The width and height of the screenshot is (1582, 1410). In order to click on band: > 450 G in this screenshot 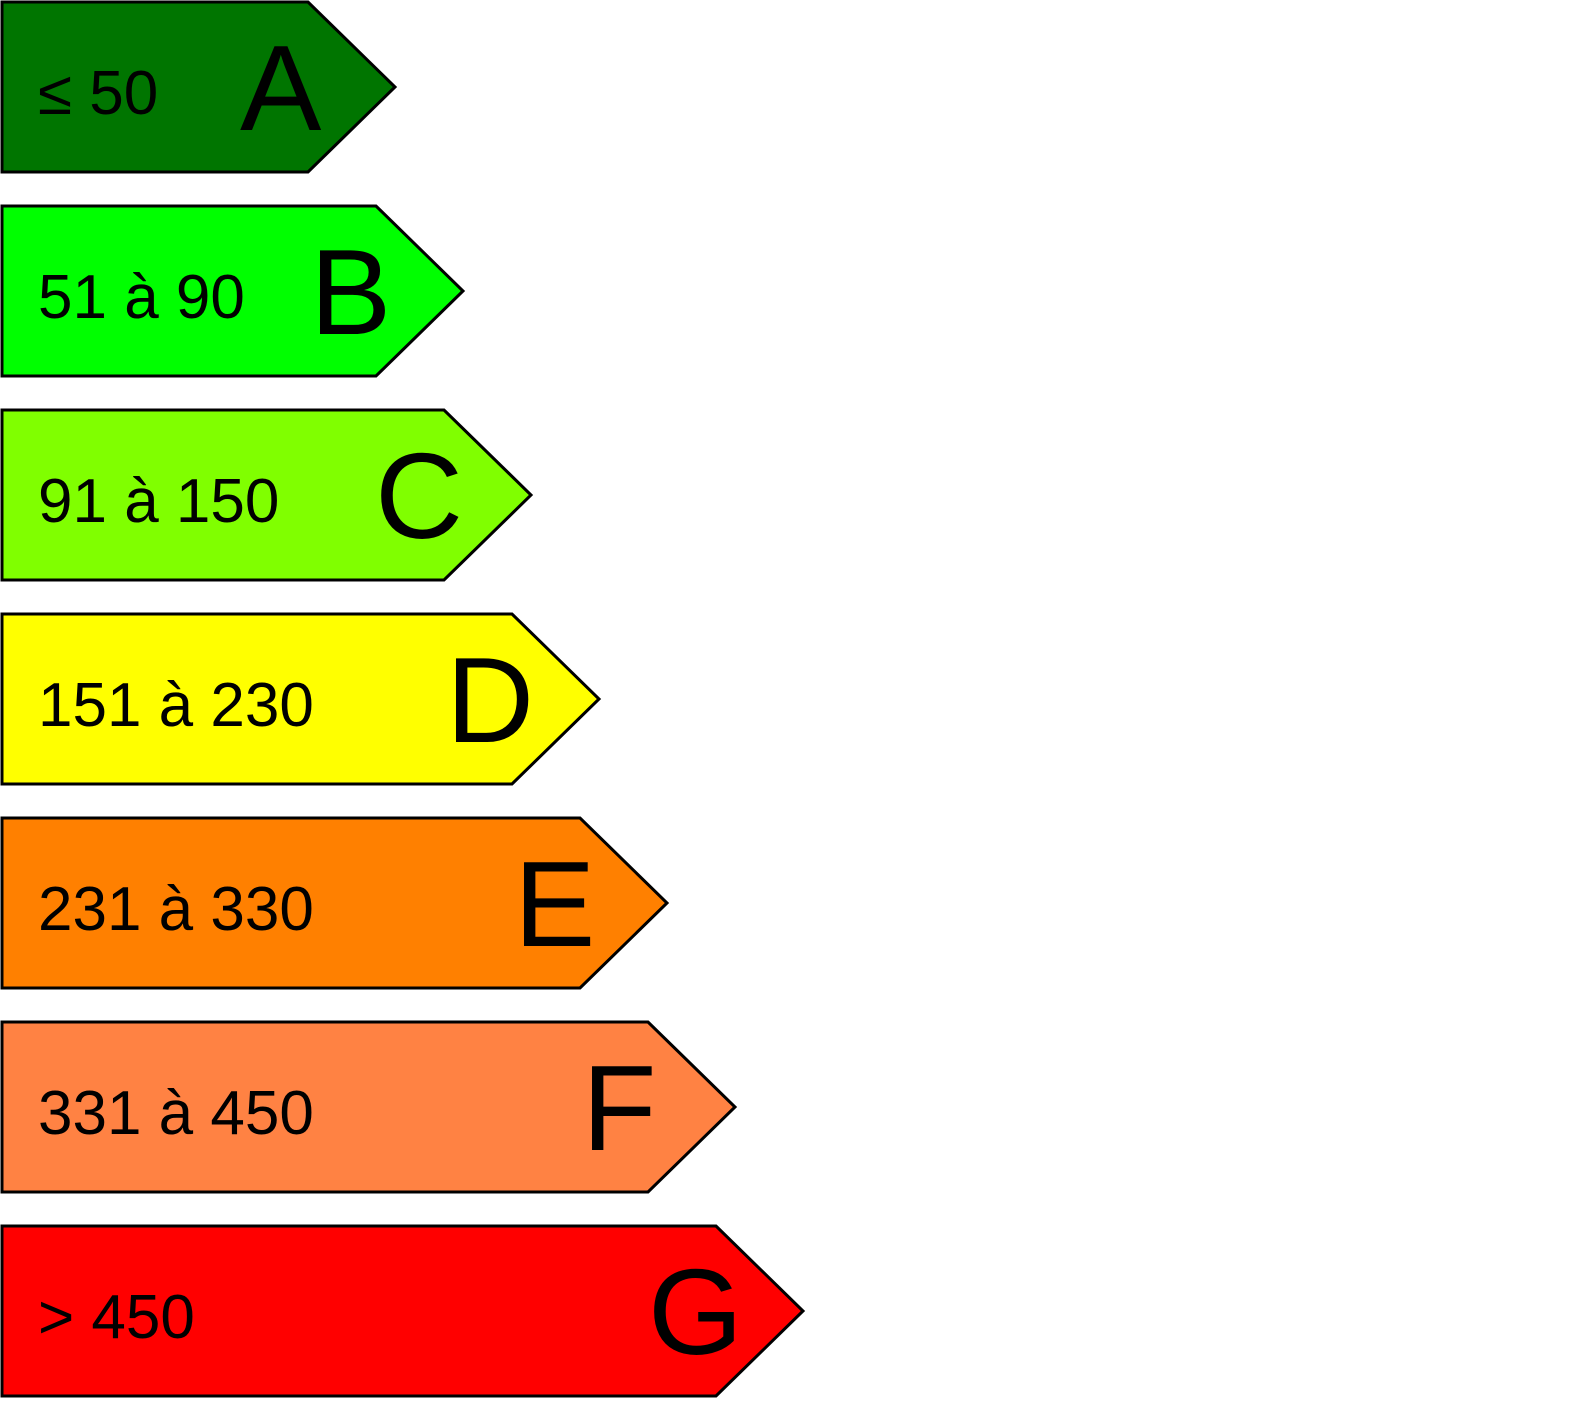, I will do `click(403, 1311)`.